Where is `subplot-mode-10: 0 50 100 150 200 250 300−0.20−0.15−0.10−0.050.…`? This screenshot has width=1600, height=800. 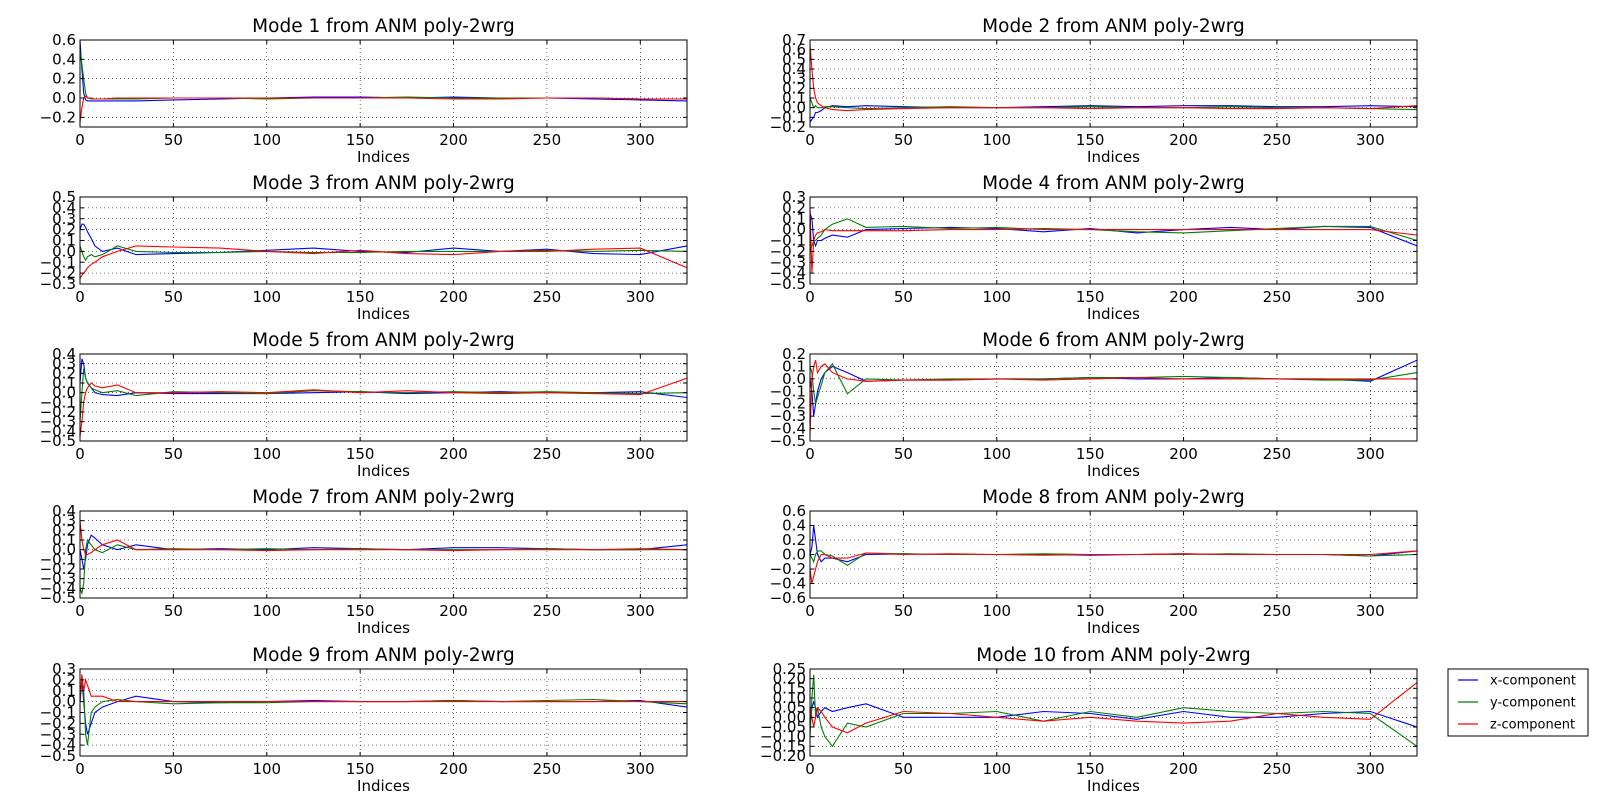
subplot-mode-10: 0 50 100 150 200 250 300−0.20−0.15−0.10−0.050.… is located at coordinates (1089, 720).